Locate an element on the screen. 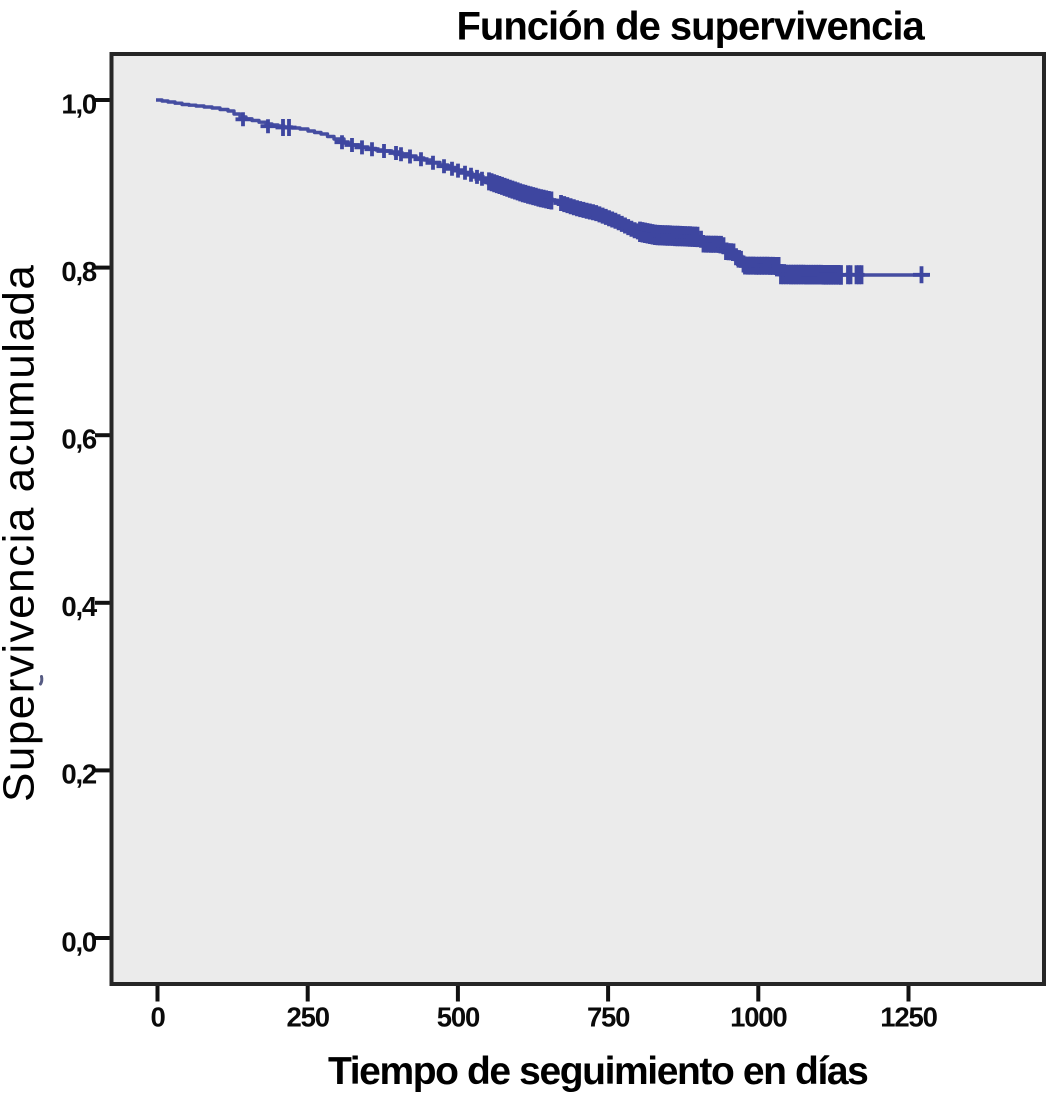  svg-text: 1000 is located at coordinates (758, 1017).